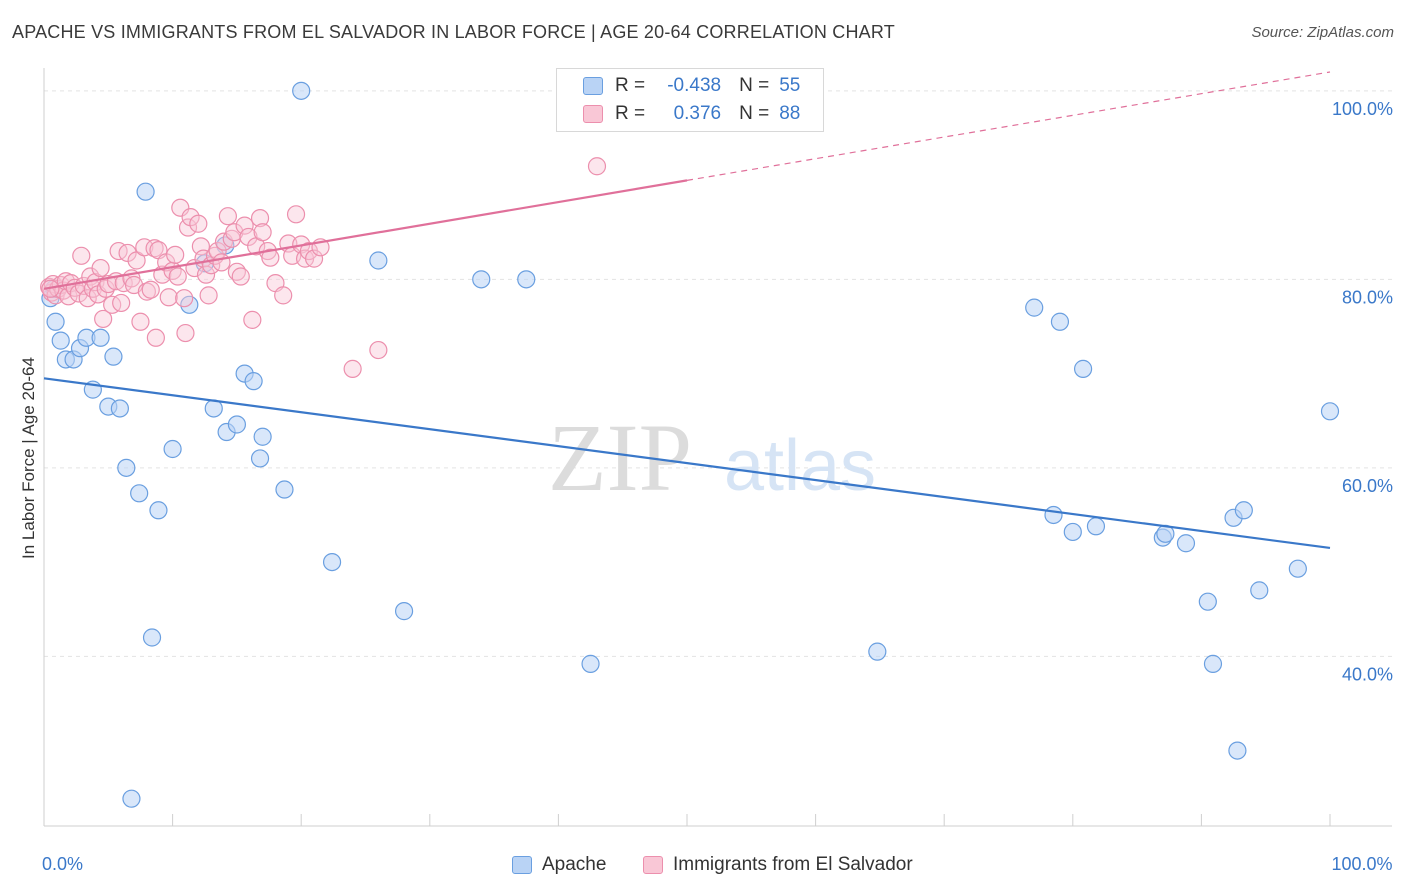 The image size is (1406, 892). What do you see at coordinates (62, 864) in the screenshot?
I see `x-tick-label: 0.0%` at bounding box center [62, 864].